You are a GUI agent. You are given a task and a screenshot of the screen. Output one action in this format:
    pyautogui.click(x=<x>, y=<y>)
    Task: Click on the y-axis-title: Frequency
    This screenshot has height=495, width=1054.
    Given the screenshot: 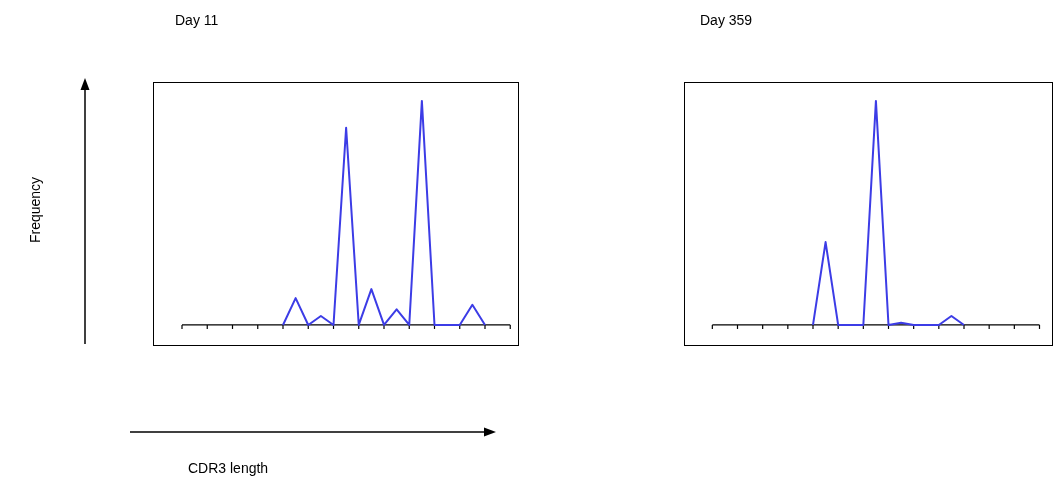 What is the action you would take?
    pyautogui.click(x=35, y=210)
    